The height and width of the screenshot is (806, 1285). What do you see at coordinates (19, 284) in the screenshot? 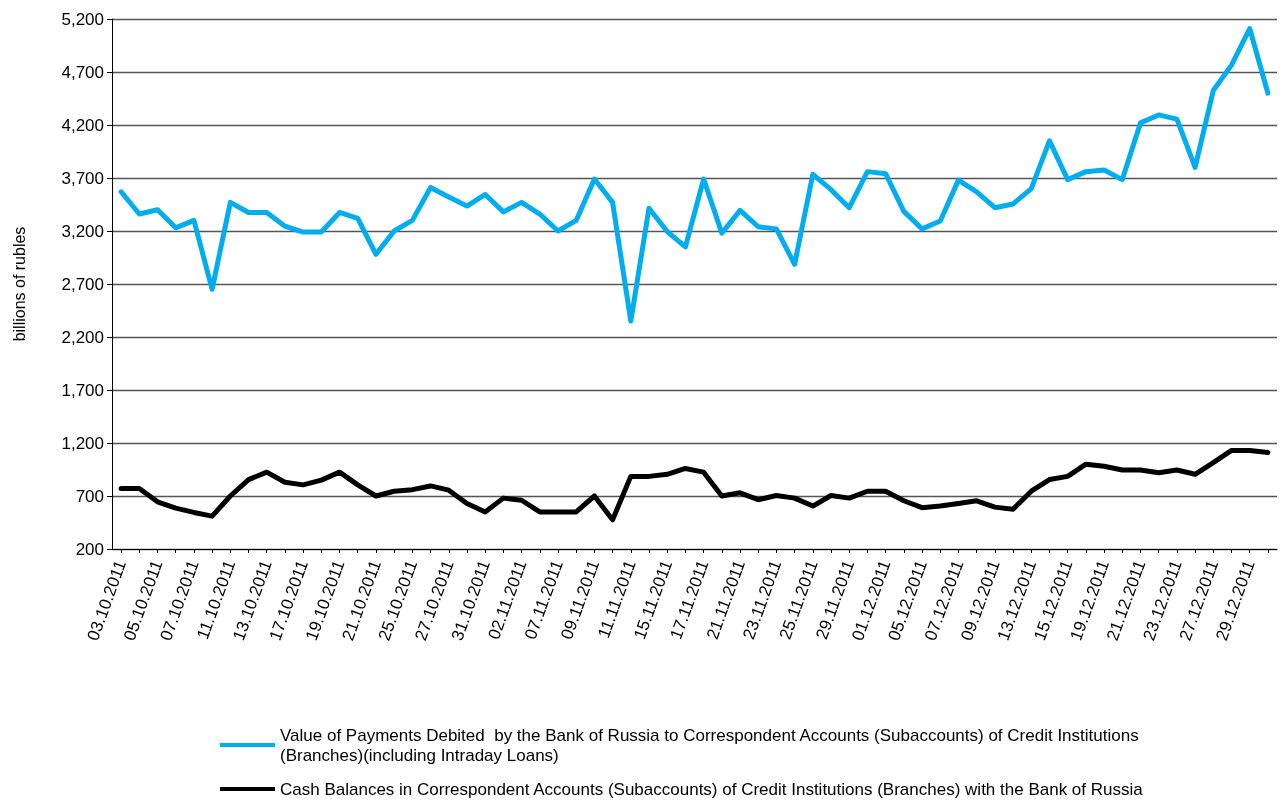
I see `y-axis-title: billions of rubles` at bounding box center [19, 284].